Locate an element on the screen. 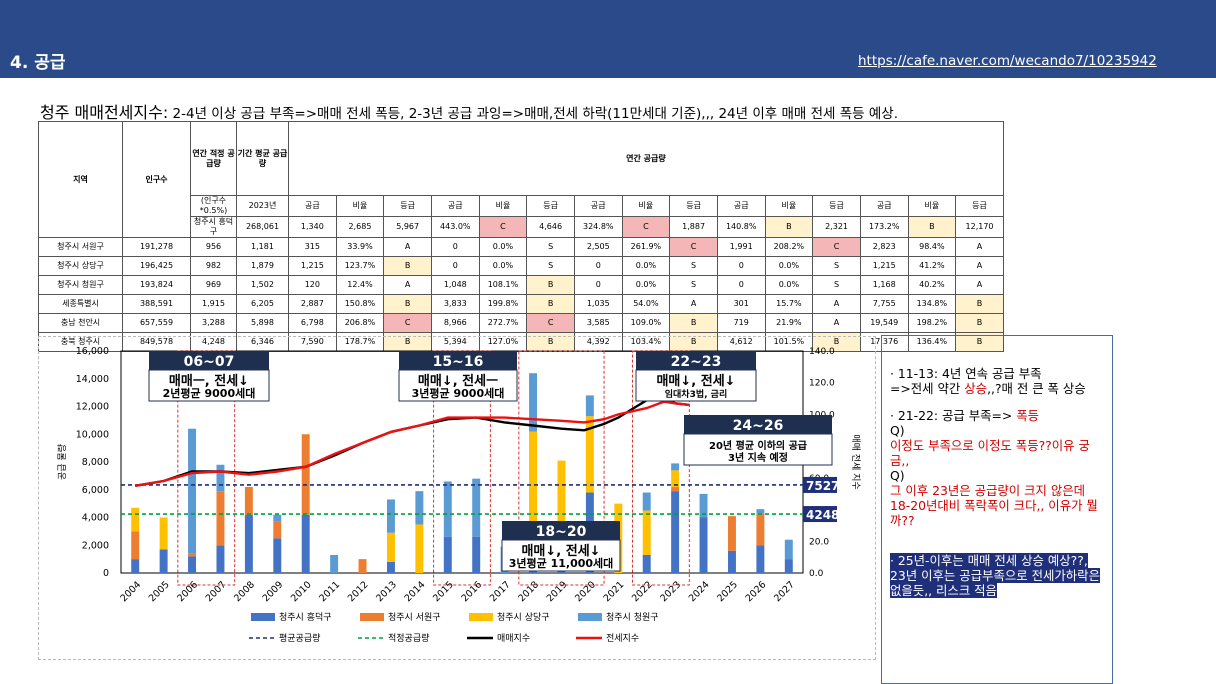 This screenshot has width=1216, height=684. x-tick: 2006 is located at coordinates (187, 591).